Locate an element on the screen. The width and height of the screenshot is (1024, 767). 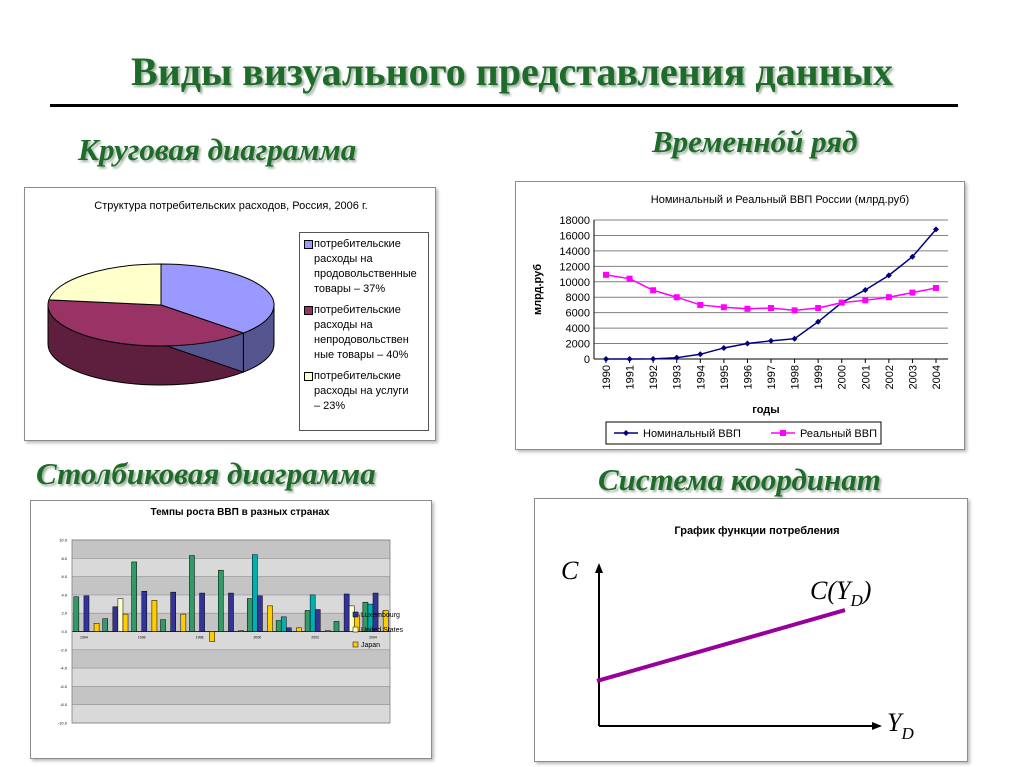
gdp-xtick-label: 2003 is located at coordinates (913, 377).